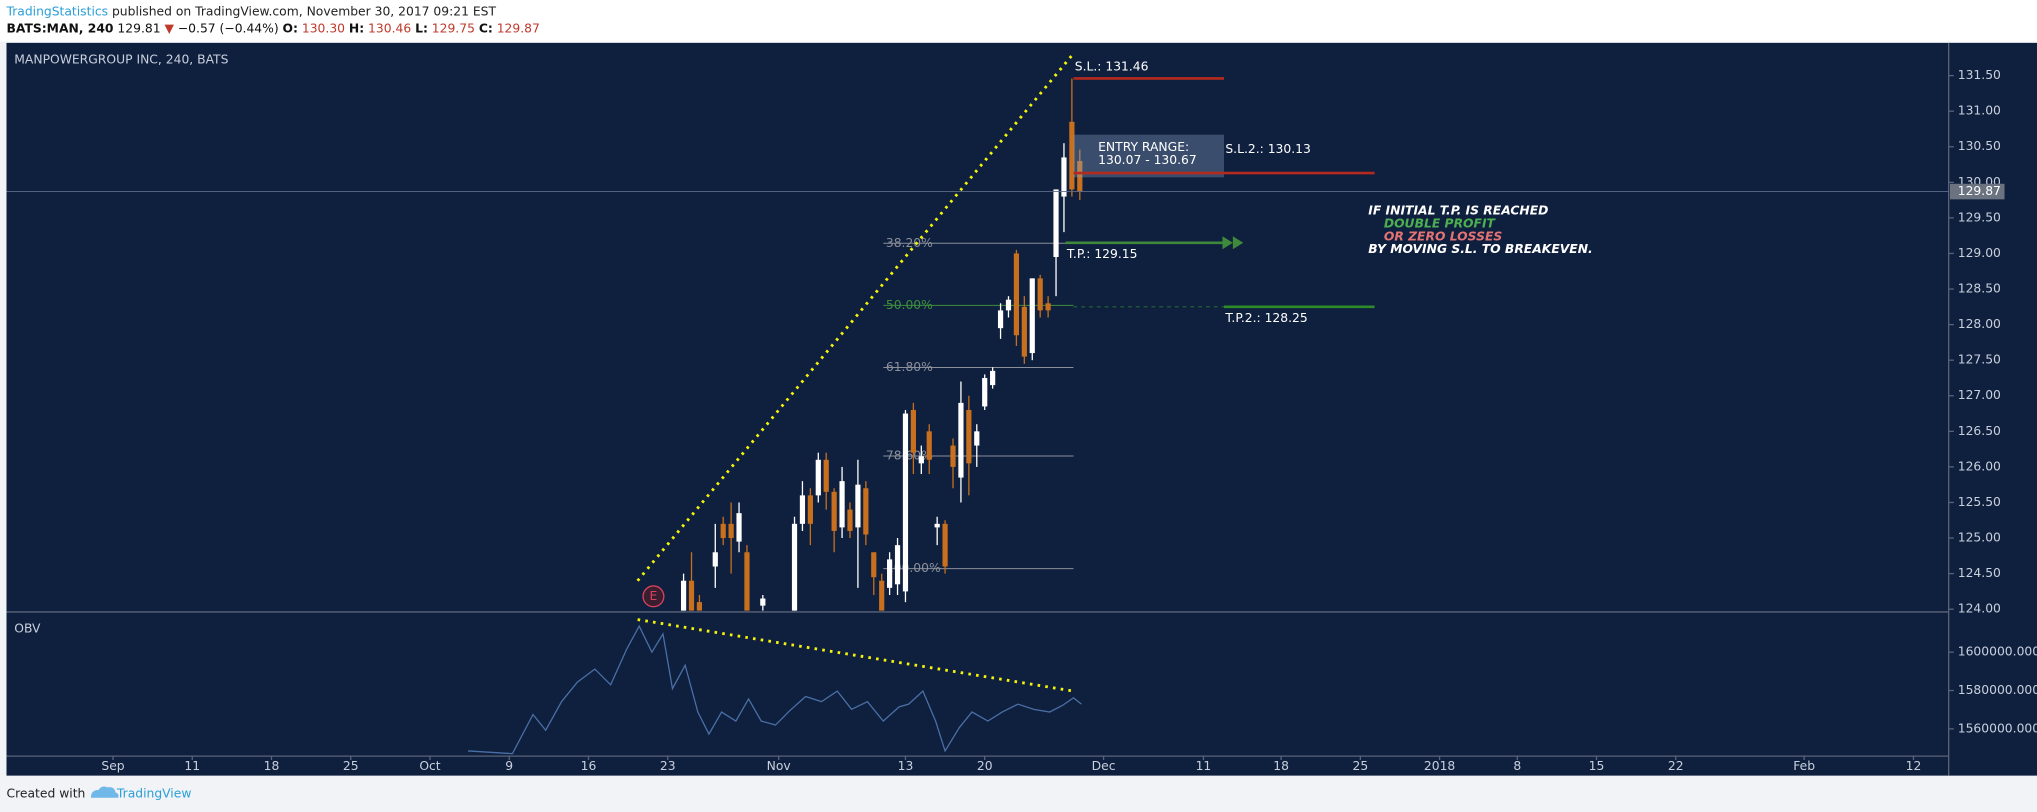 This screenshot has height=812, width=2037. What do you see at coordinates (1979, 217) in the screenshot?
I see `y-tick-label: 129.50` at bounding box center [1979, 217].